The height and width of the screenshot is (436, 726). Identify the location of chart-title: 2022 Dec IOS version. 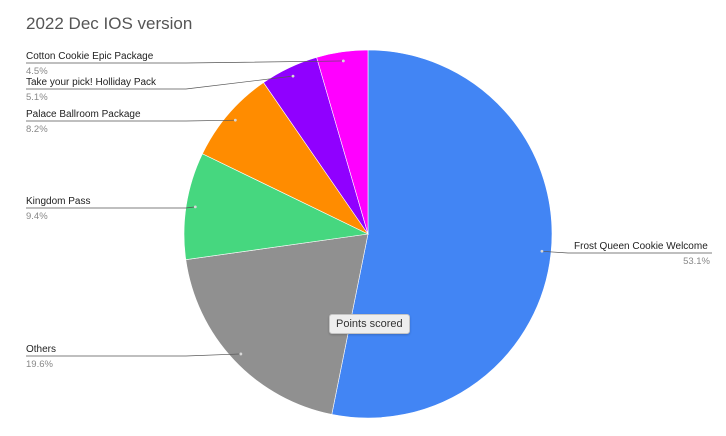
(109, 23).